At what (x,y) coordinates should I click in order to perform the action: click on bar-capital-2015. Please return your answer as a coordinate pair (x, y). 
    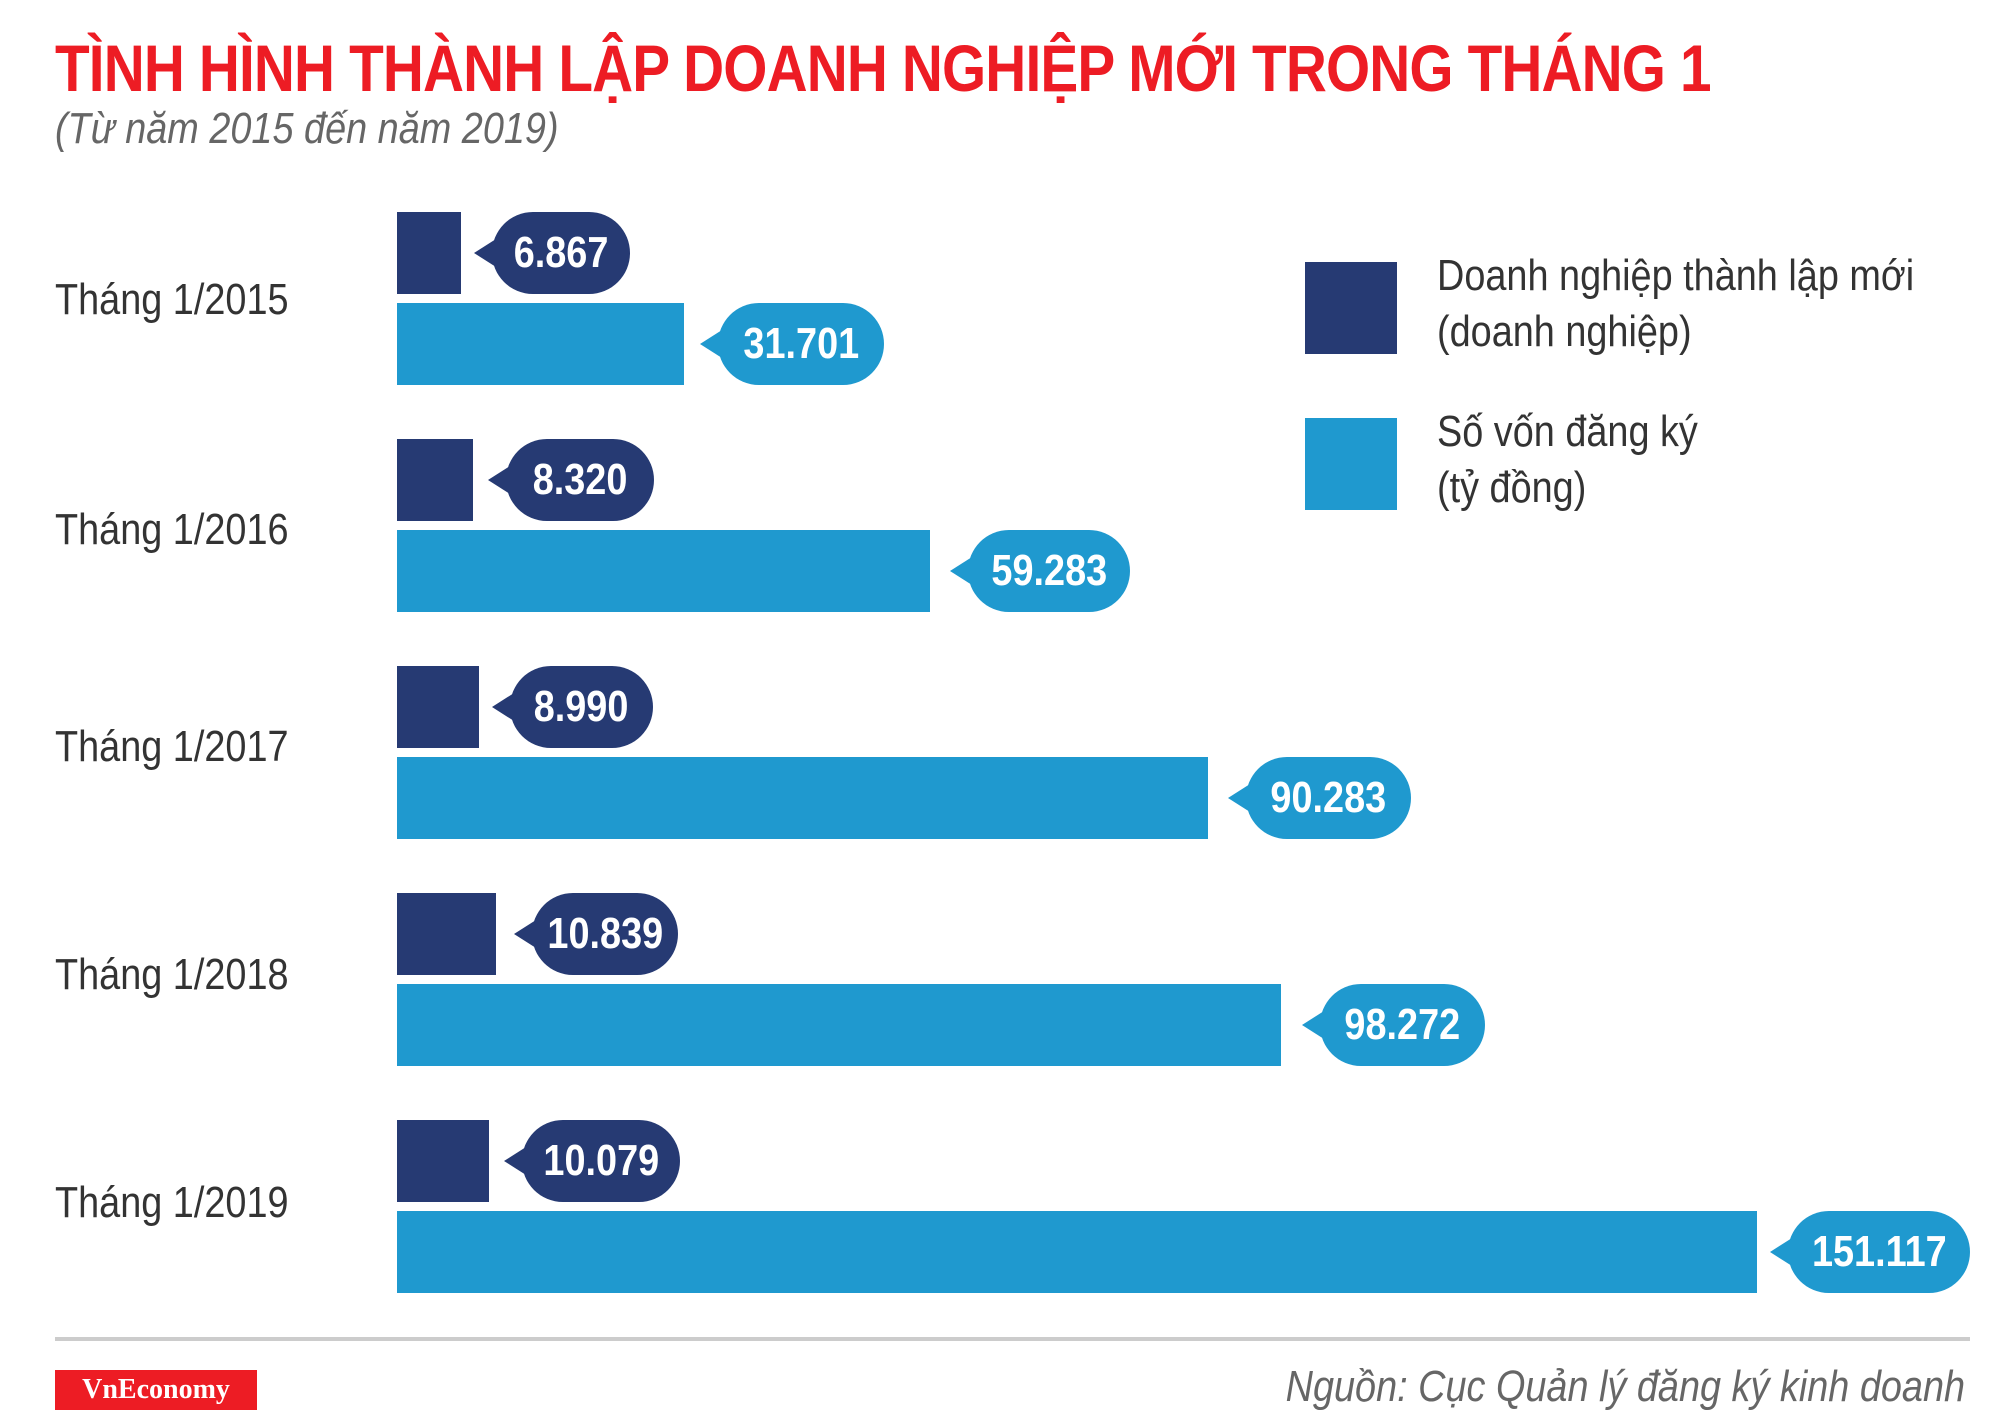
    Looking at the image, I should click on (540, 344).